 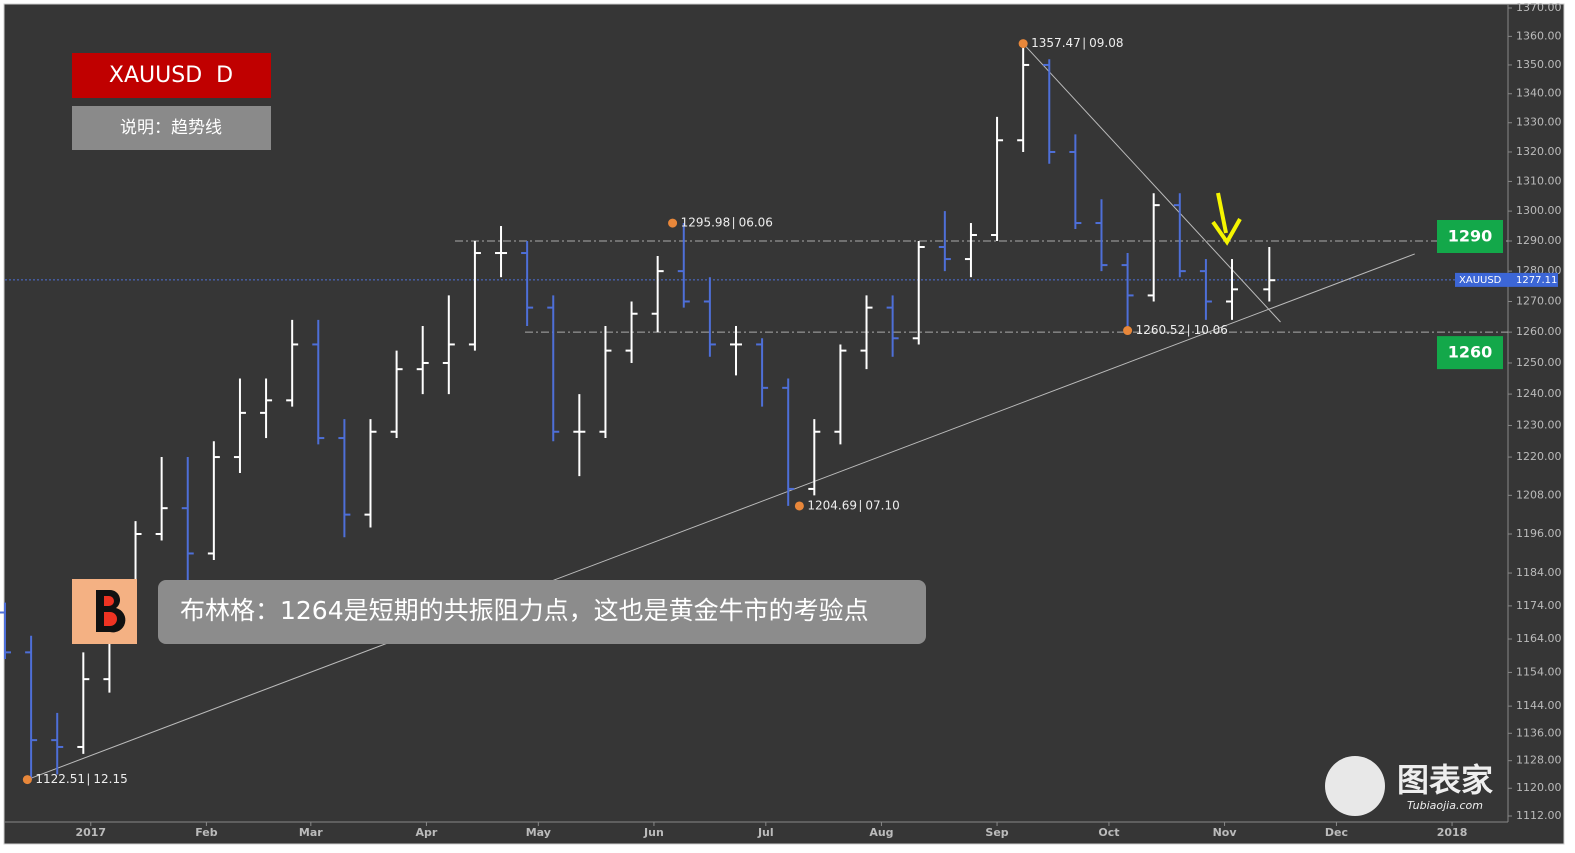 What do you see at coordinates (1539, 393) in the screenshot?
I see `y-tick-label: 1240.00` at bounding box center [1539, 393].